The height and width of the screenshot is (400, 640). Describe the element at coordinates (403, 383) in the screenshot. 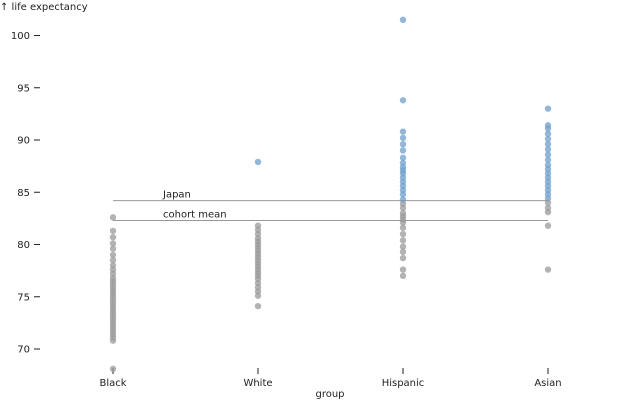

I see `x-tick-label: Hispanic` at that location.